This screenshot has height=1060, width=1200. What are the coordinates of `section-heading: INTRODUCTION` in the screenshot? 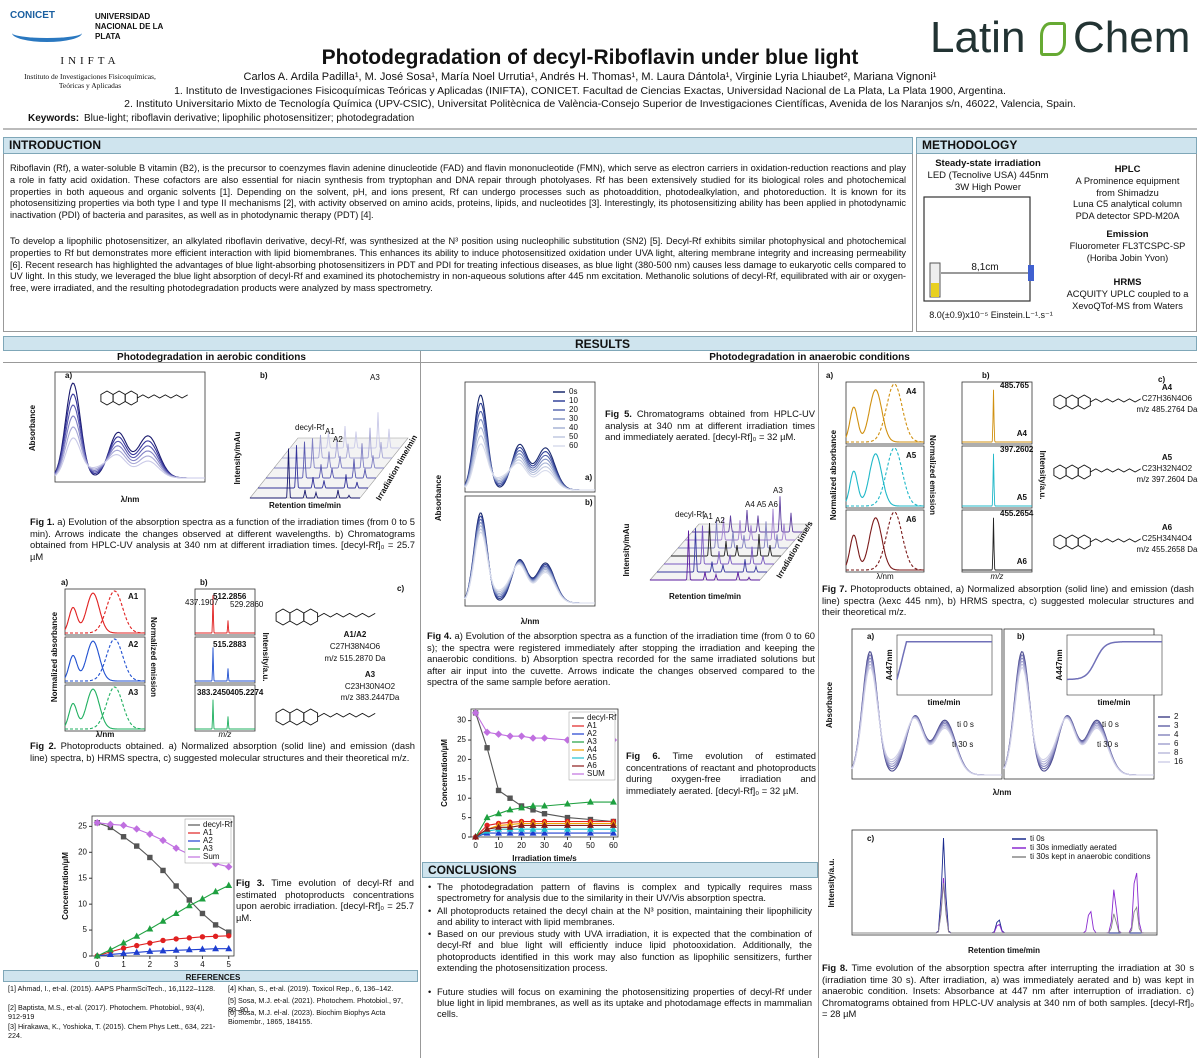 It's located at (458, 145).